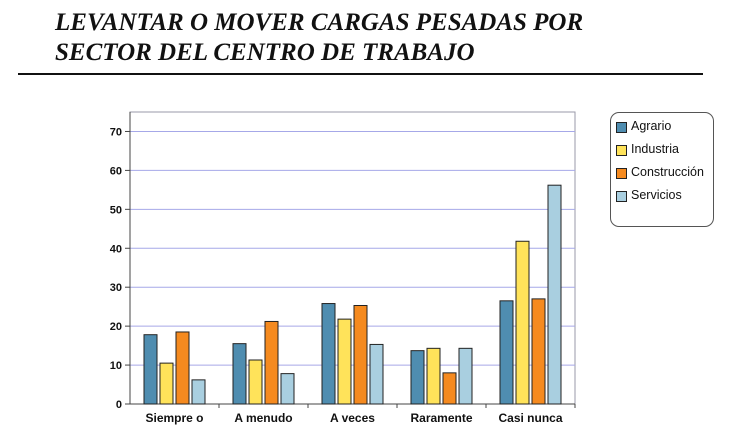 This screenshot has width=731, height=431. Describe the element at coordinates (116, 327) in the screenshot. I see `y-tick-label: 20` at that location.